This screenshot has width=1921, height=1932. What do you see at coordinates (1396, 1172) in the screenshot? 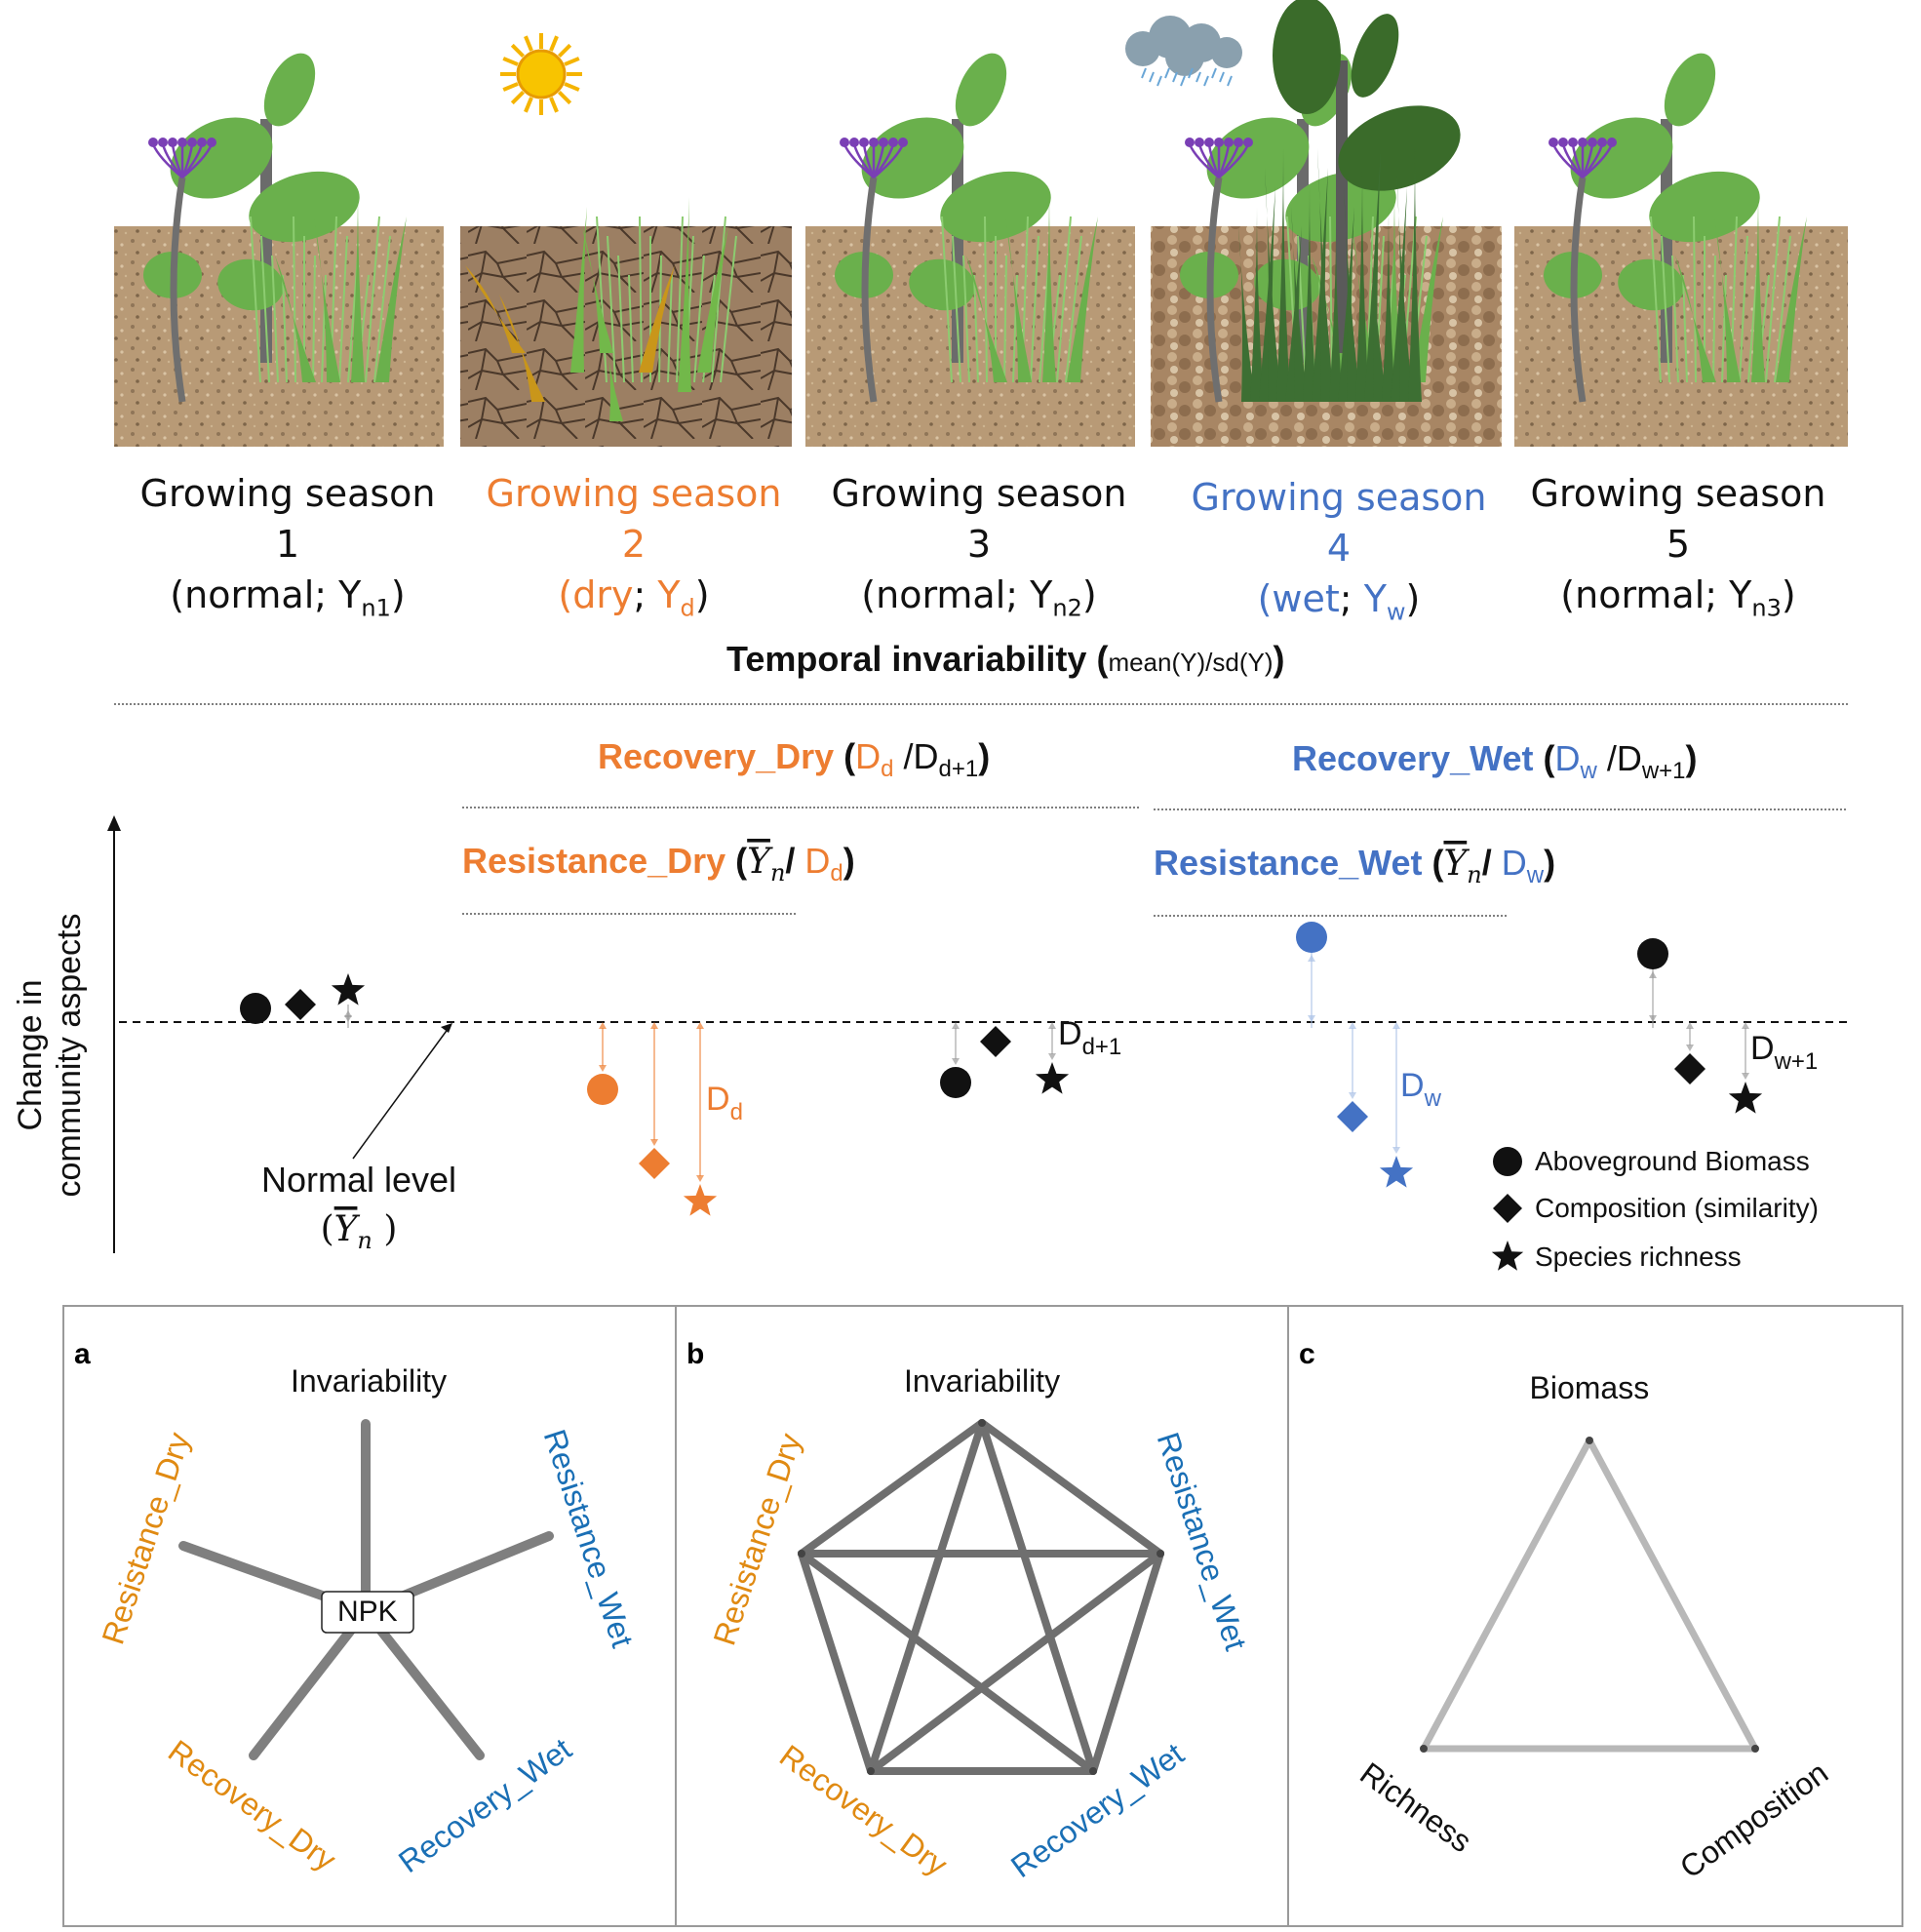
I see `data-marker-star` at bounding box center [1396, 1172].